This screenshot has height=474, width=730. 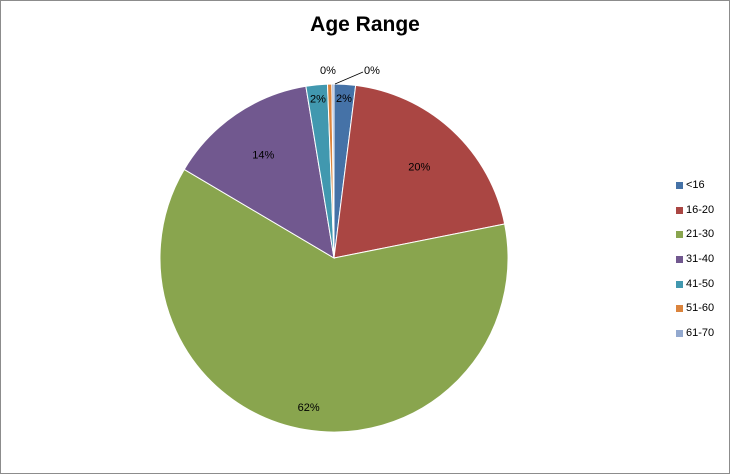 What do you see at coordinates (700, 308) in the screenshot?
I see `legend-label: 51-60` at bounding box center [700, 308].